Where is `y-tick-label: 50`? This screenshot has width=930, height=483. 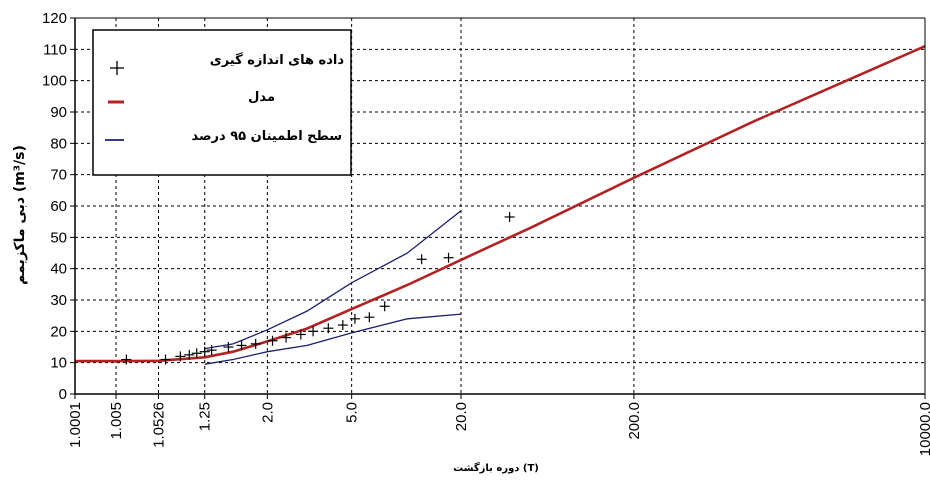
y-tick-label: 50 is located at coordinates (58, 237).